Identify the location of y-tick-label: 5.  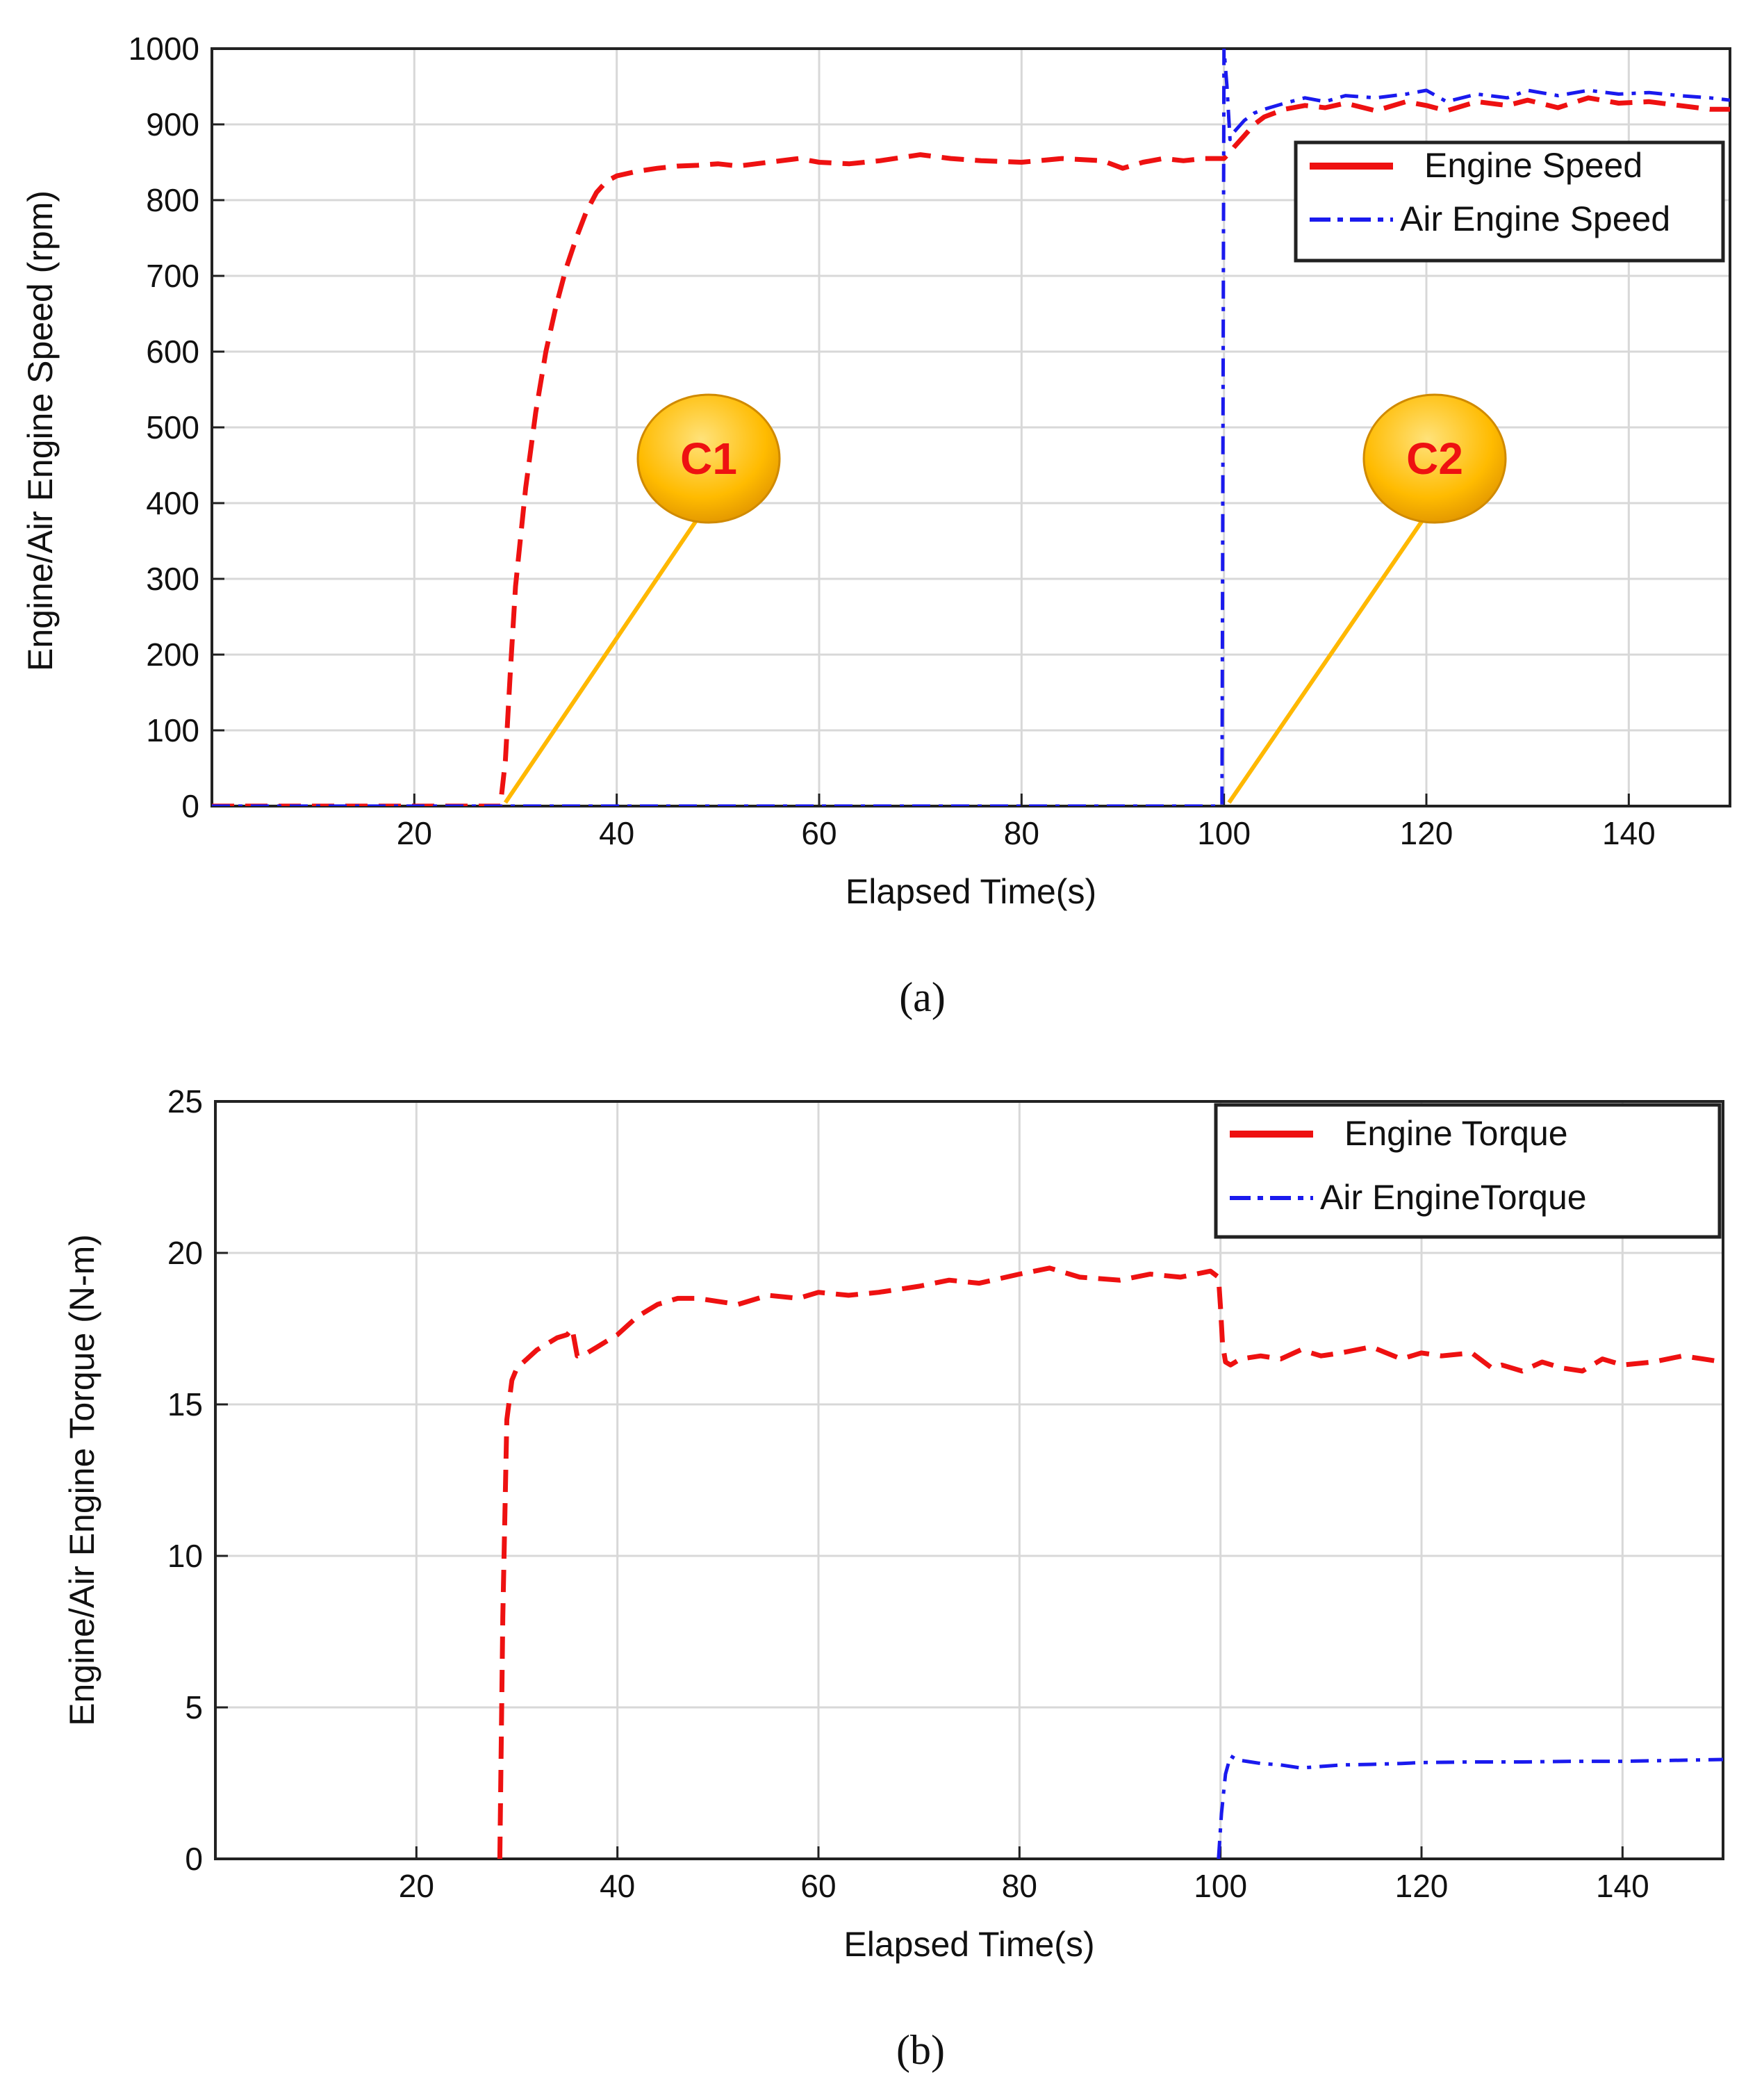
(194, 1707).